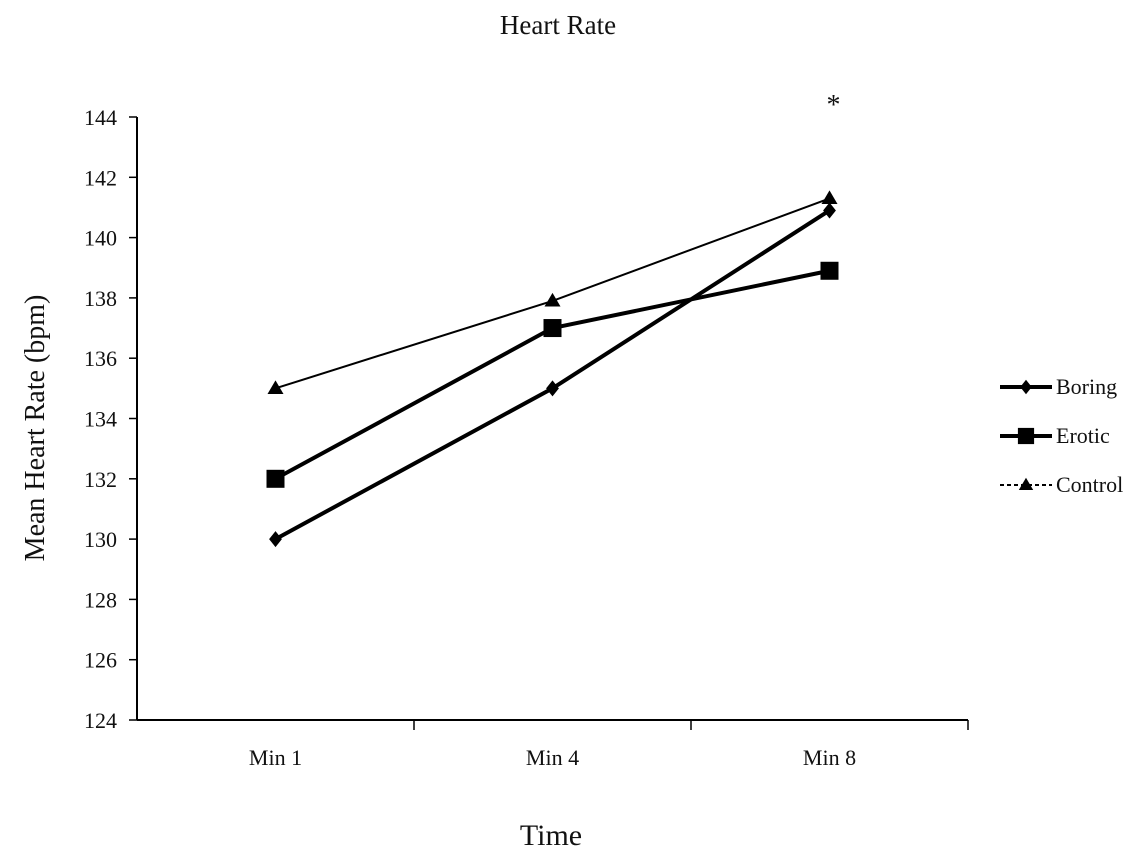 The height and width of the screenshot is (853, 1148). What do you see at coordinates (1026, 484) in the screenshot?
I see `legend-marker-control` at bounding box center [1026, 484].